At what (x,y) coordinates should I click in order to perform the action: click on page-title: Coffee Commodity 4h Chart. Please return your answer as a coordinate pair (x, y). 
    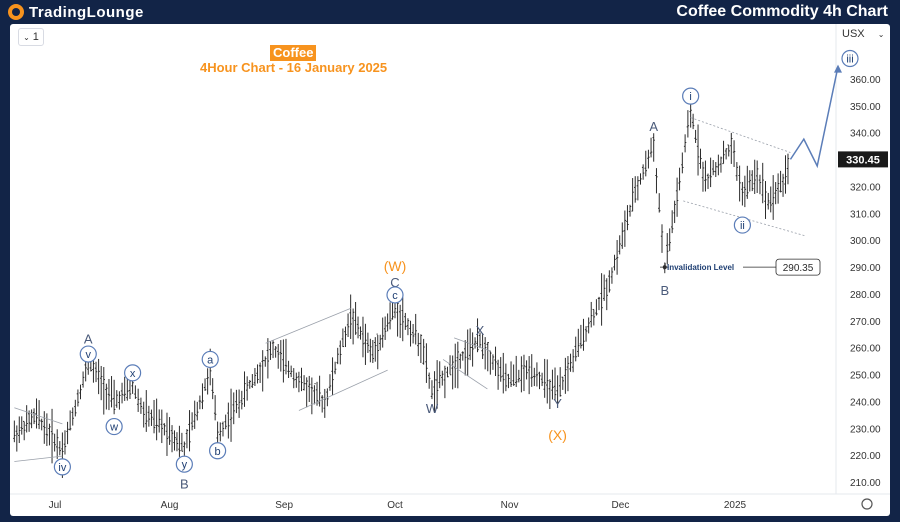
    Looking at the image, I should click on (782, 11).